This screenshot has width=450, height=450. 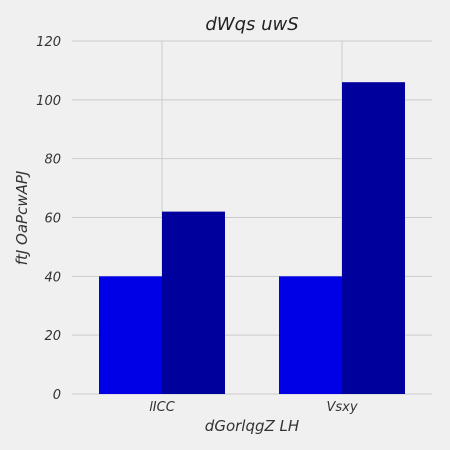 What do you see at coordinates (52, 219) in the screenshot?
I see `y-tick-label: 60` at bounding box center [52, 219].